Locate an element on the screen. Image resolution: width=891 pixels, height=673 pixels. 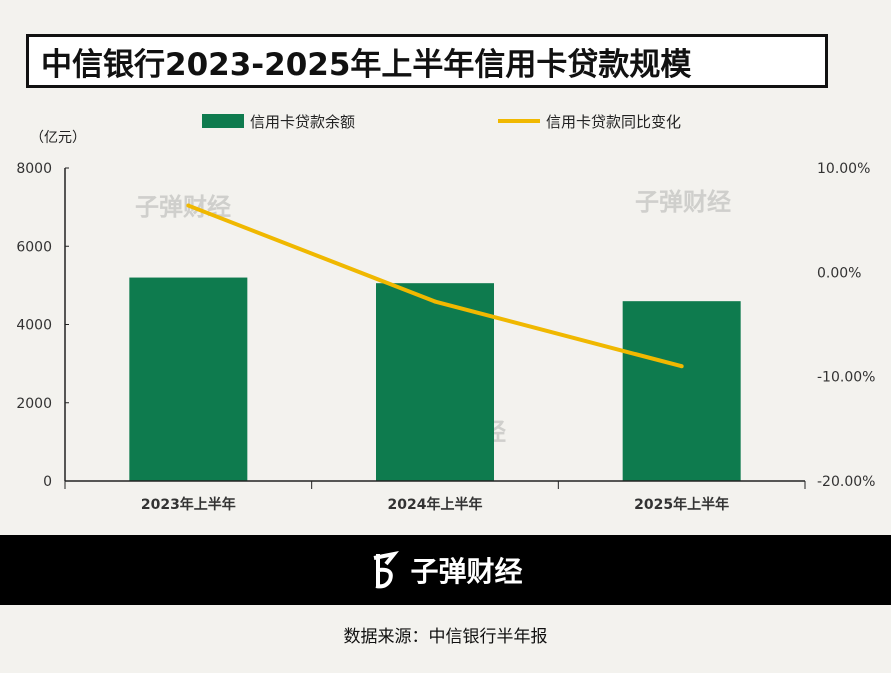
left-tick-label: 4000 is located at coordinates (34, 326).